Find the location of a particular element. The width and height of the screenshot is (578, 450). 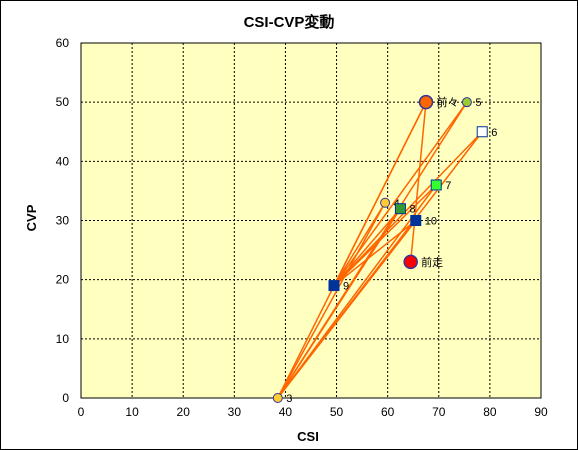

y-tick-label: 10 is located at coordinates (63, 339).